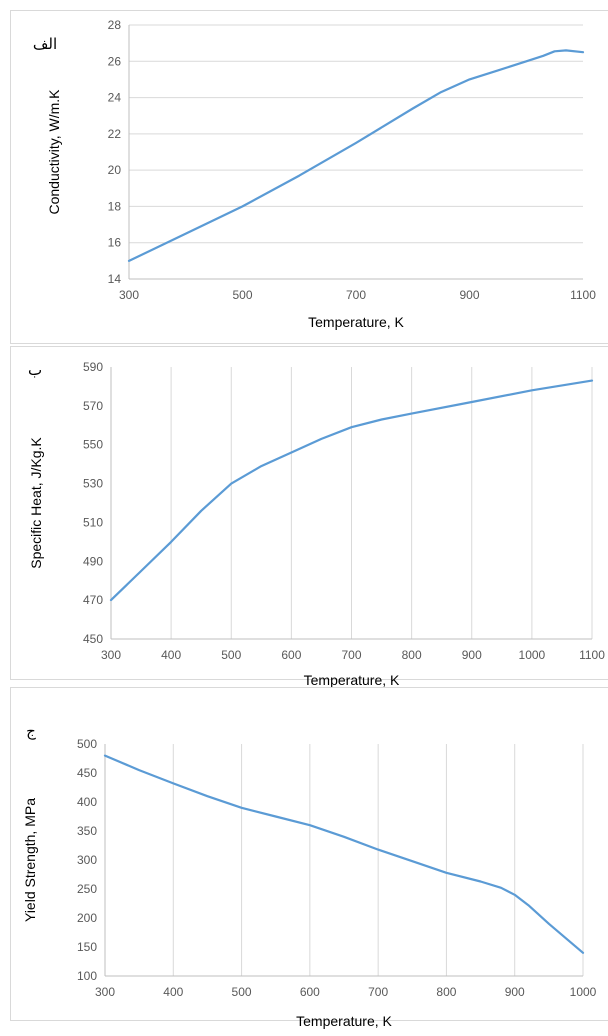 This screenshot has width=608, height=1036. I want to click on y-tick-label: 490, so click(93, 561).